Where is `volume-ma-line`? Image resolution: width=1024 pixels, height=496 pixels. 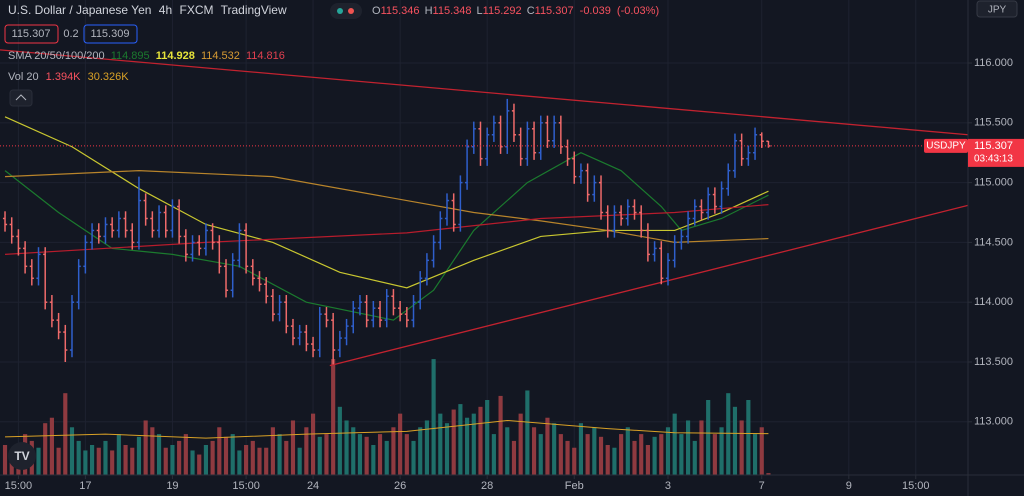 volume-ma-line is located at coordinates (387, 429).